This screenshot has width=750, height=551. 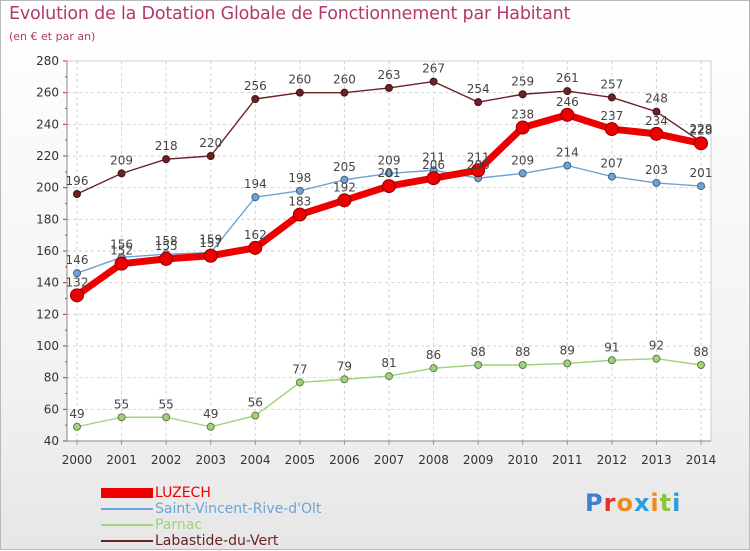 What do you see at coordinates (656, 170) in the screenshot?
I see `data-label-saint-vincent-rive-d-olt: 203` at bounding box center [656, 170].